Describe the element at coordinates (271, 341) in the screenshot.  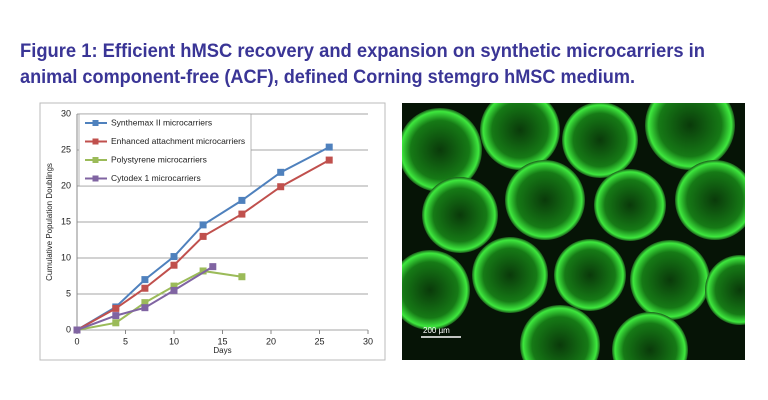
I see `x-tick-label: 20` at that location.